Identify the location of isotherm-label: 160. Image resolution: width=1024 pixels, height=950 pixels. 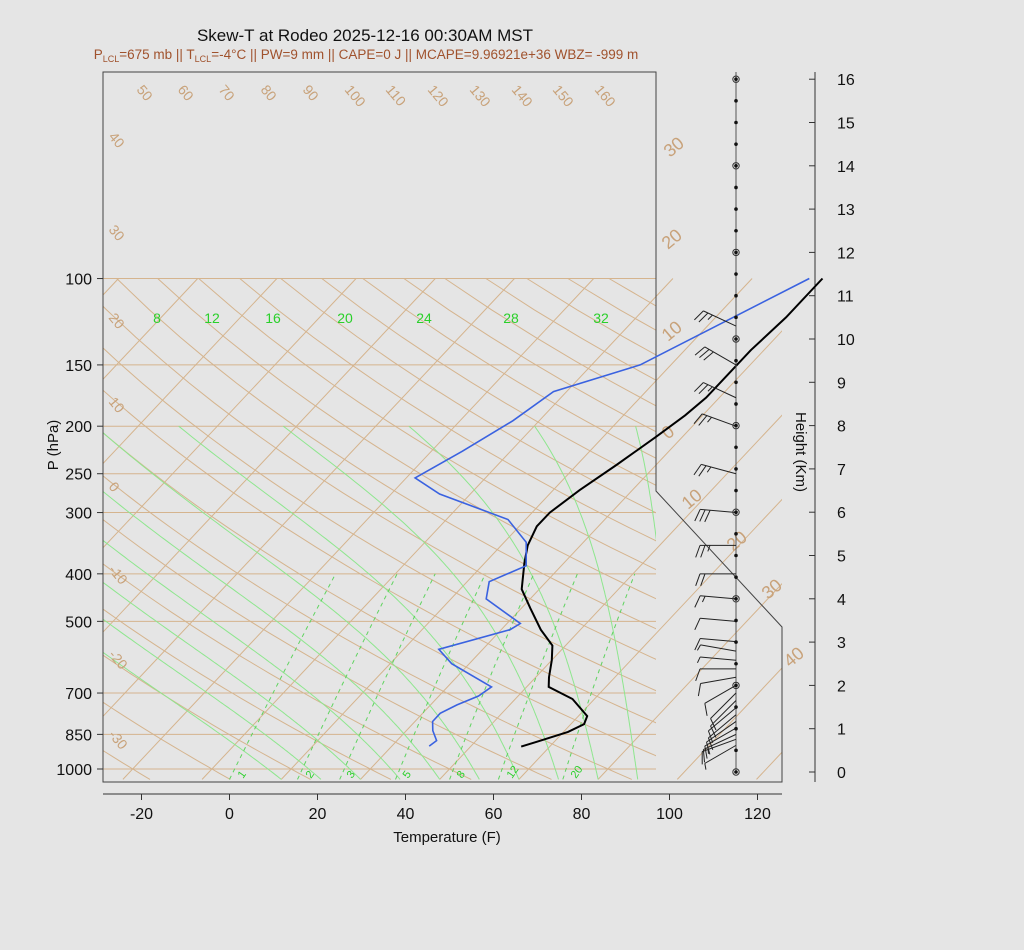
(605, 96).